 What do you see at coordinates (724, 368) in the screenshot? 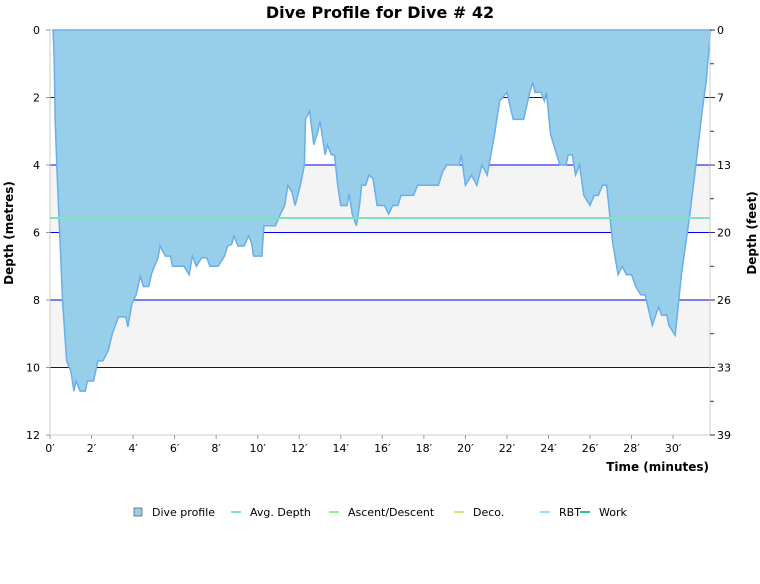
I see `y2-tick-label: 33` at bounding box center [724, 368].